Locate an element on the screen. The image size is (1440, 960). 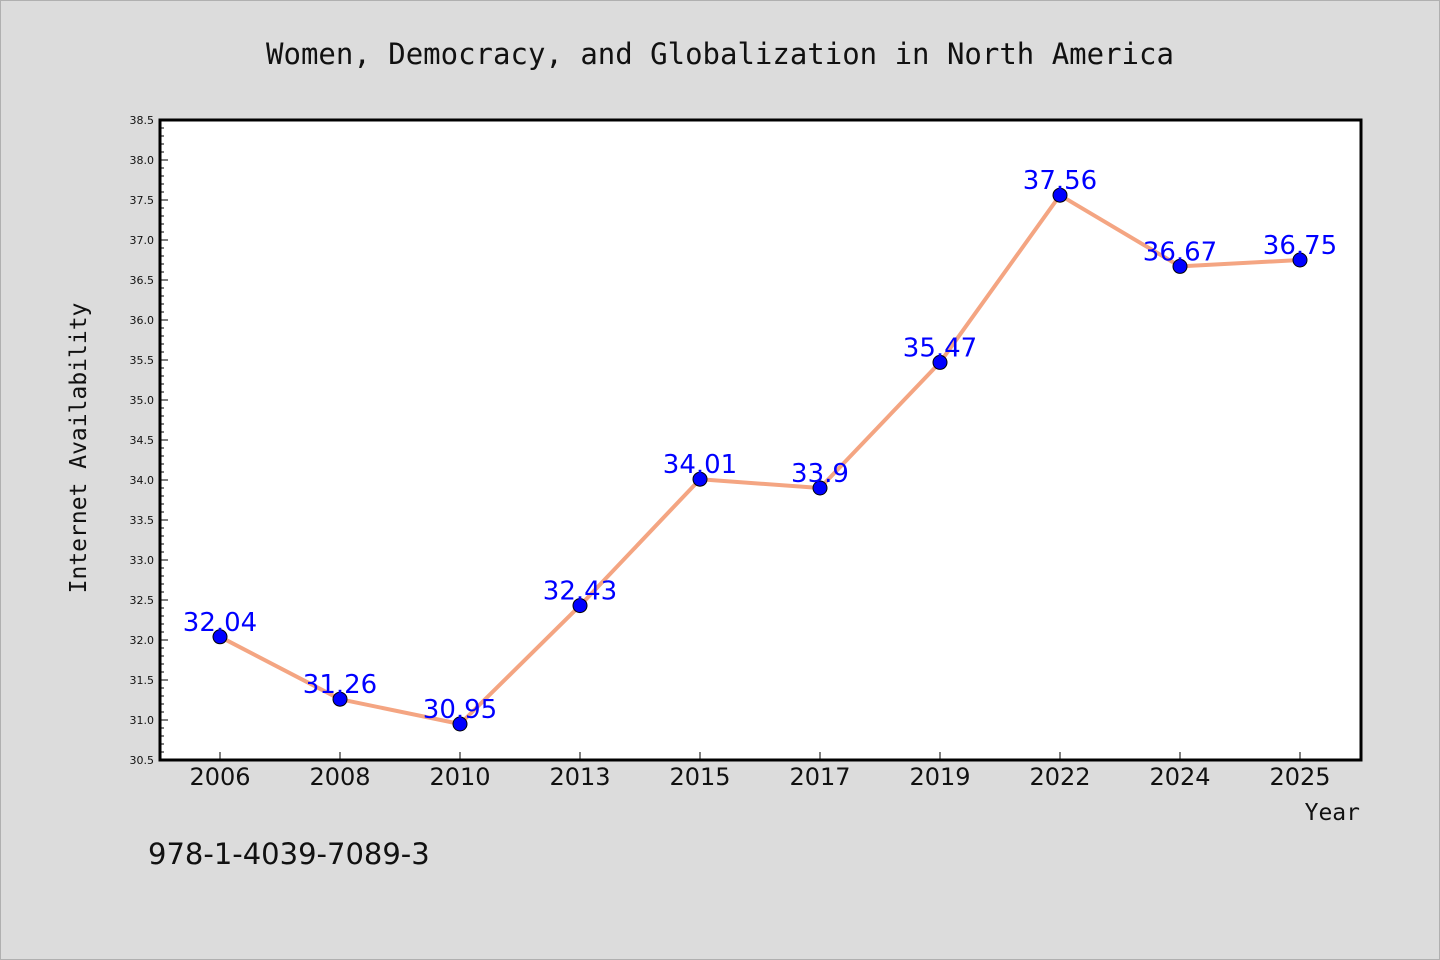
data-label: 35.47 is located at coordinates (940, 348).